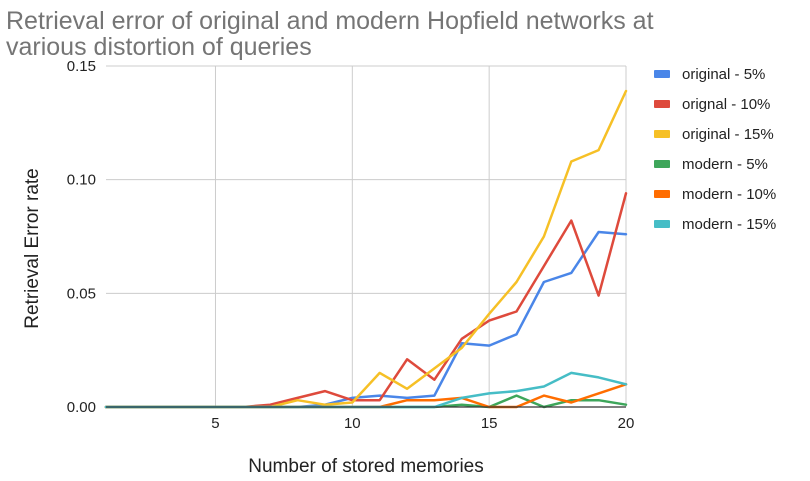 This screenshot has height=481, width=810. What do you see at coordinates (422, 423) in the screenshot?
I see `x-axis-ticks: 5 10 15 20` at bounding box center [422, 423].